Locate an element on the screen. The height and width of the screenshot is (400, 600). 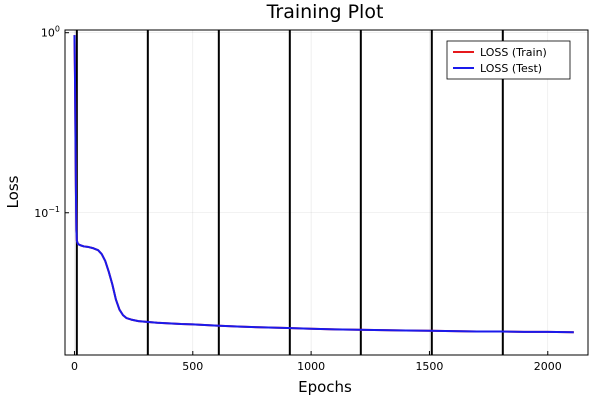
y-axis-label: Loss is located at coordinates (13, 191).